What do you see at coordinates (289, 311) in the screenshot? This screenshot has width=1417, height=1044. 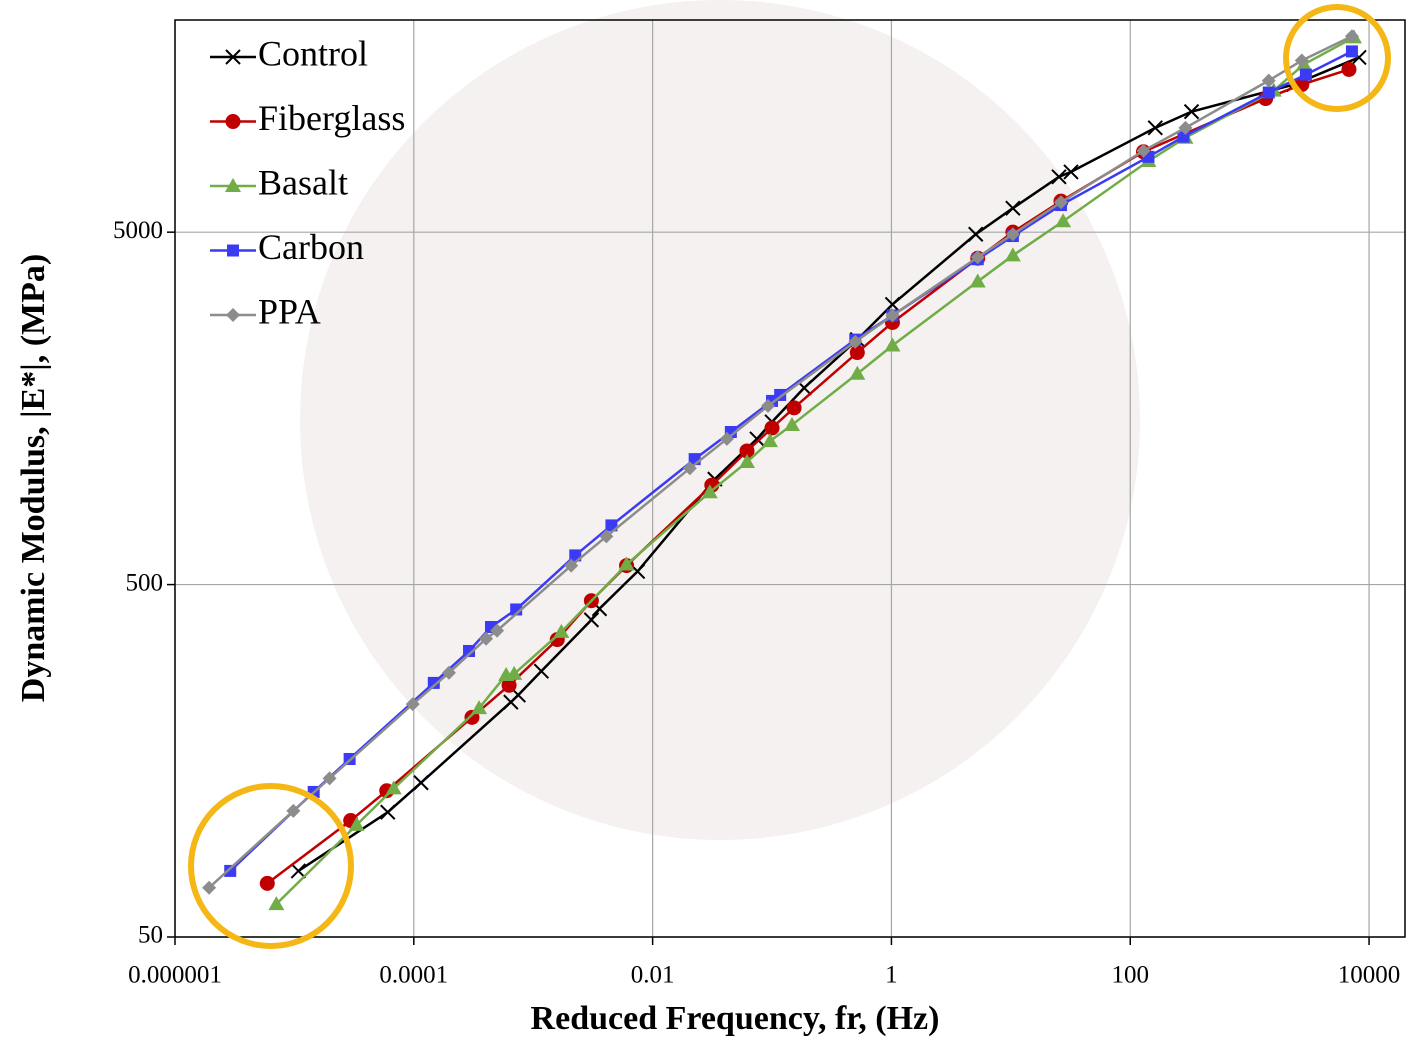 I see `legend-label: PPA` at bounding box center [289, 311].